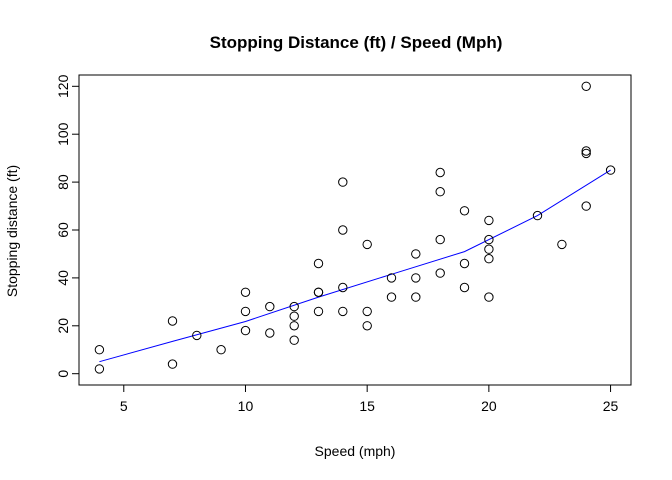 The image size is (672, 480). Describe the element at coordinates (63, 326) in the screenshot. I see `y-tick-label: 20` at that location.